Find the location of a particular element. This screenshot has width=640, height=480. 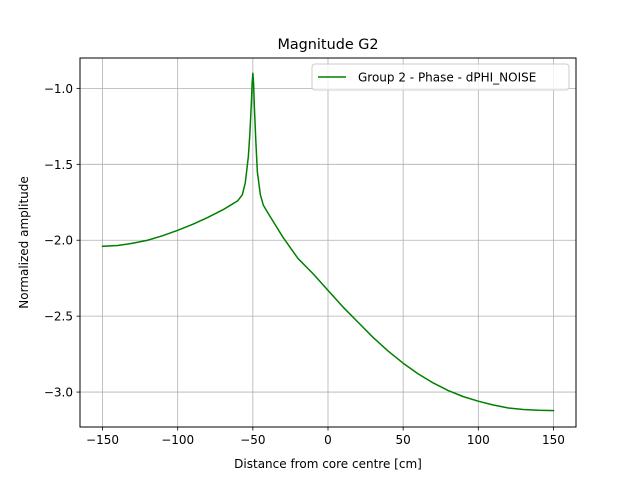

y-tick-label: −1.5 is located at coordinates (58, 165).